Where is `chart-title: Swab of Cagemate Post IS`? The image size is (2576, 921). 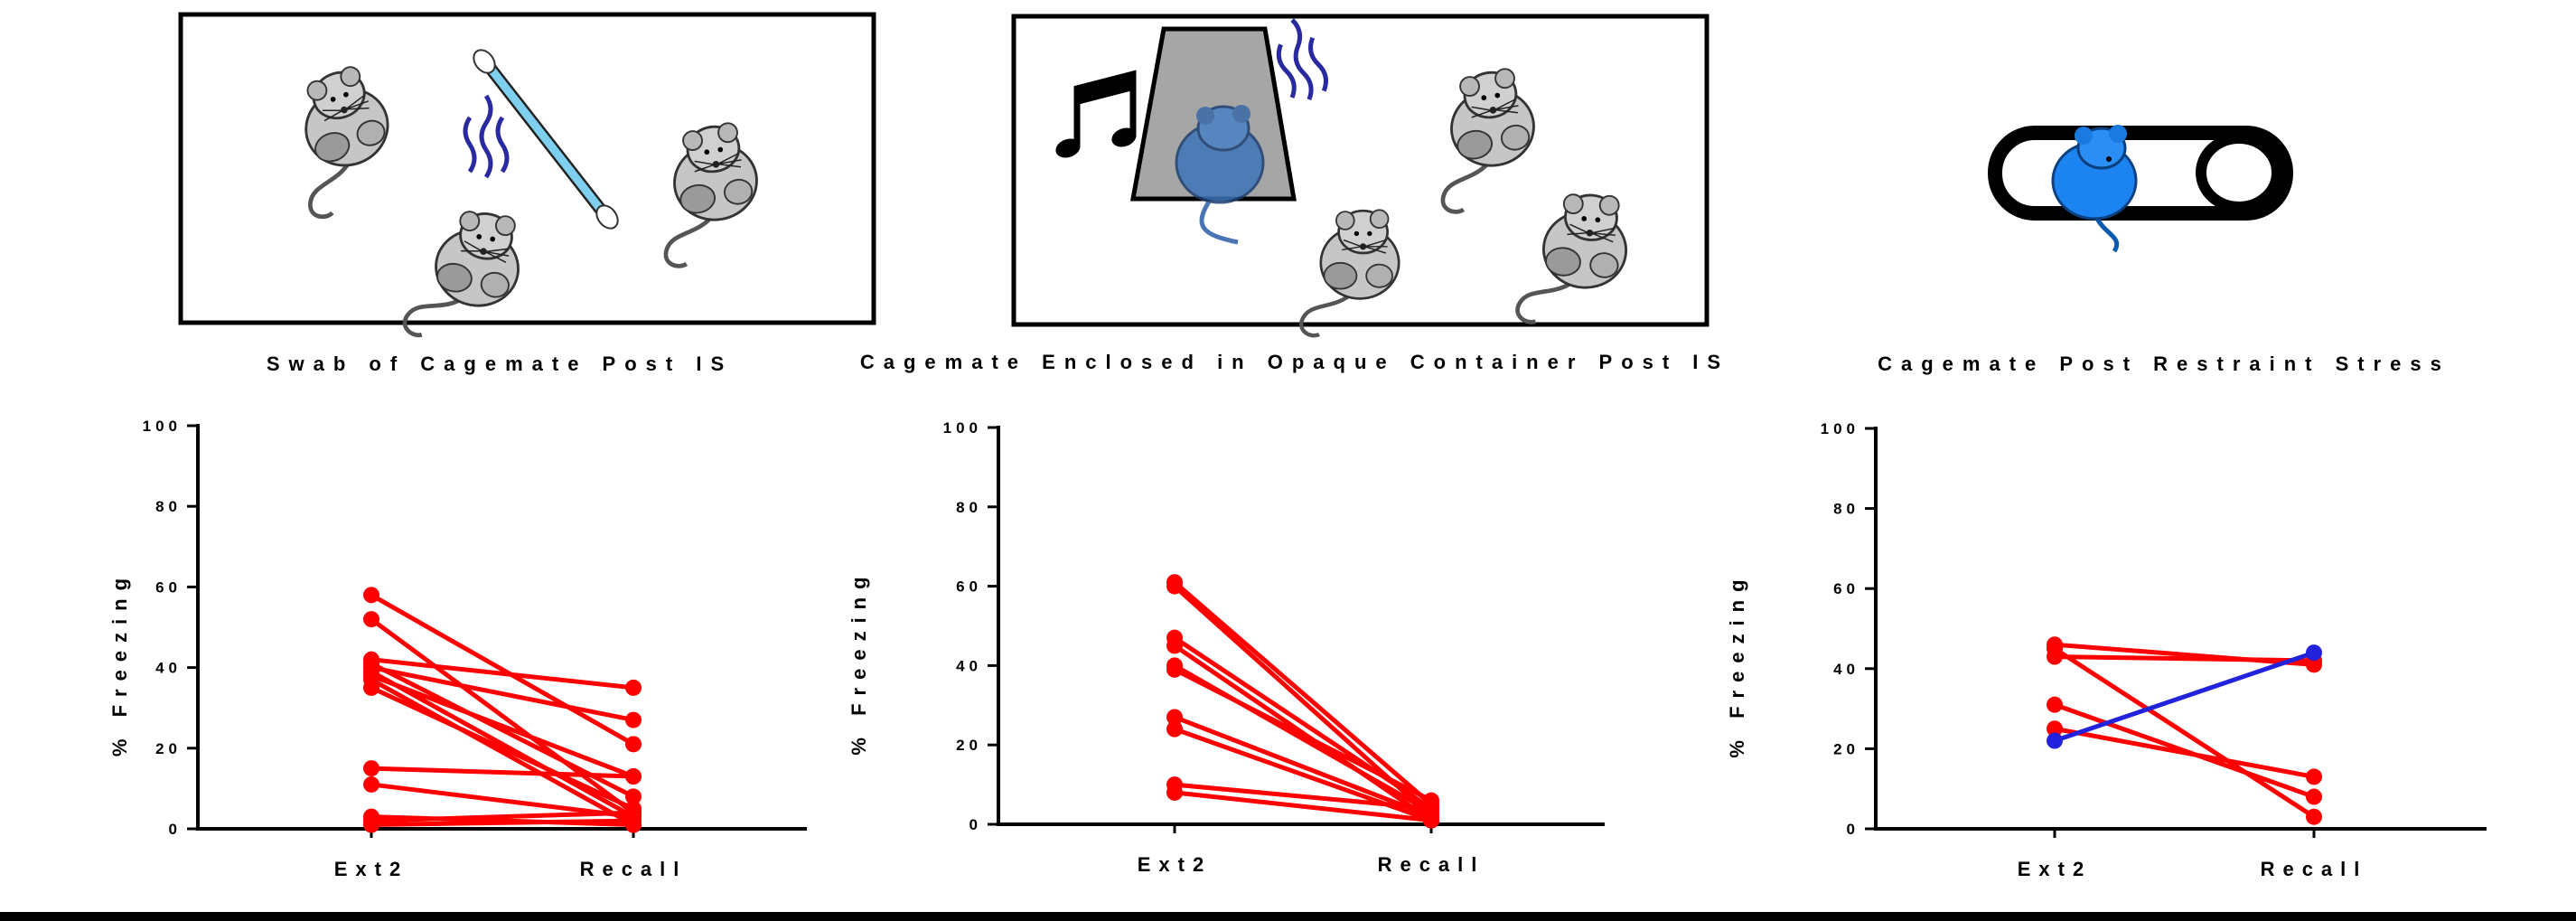 chart-title: Swab of Cagemate Post IS is located at coordinates (500, 363).